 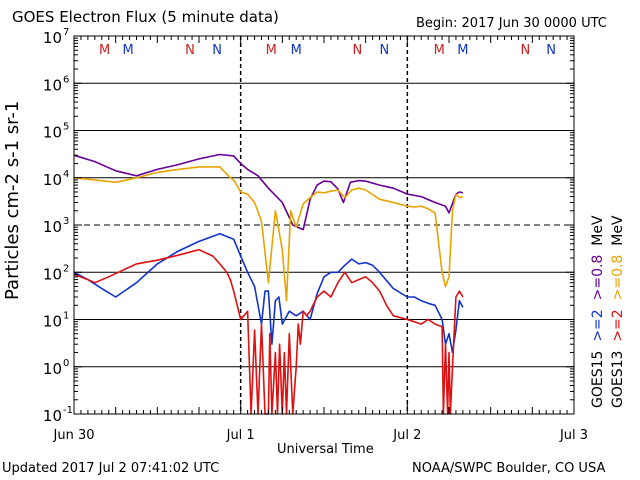 I want to click on source-credit: NOAA/SWPC Boulder, CO USA, so click(x=509, y=468).